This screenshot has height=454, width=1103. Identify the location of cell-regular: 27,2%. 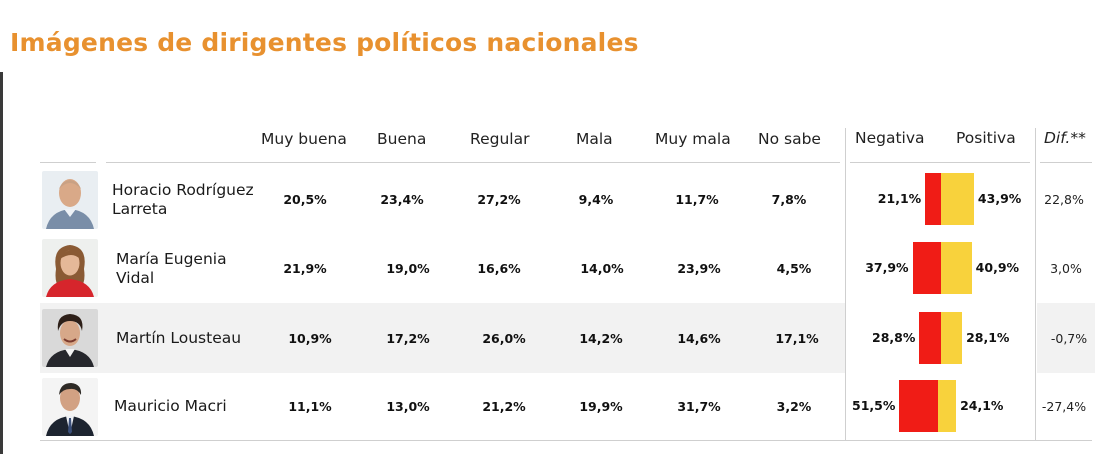
(499, 199).